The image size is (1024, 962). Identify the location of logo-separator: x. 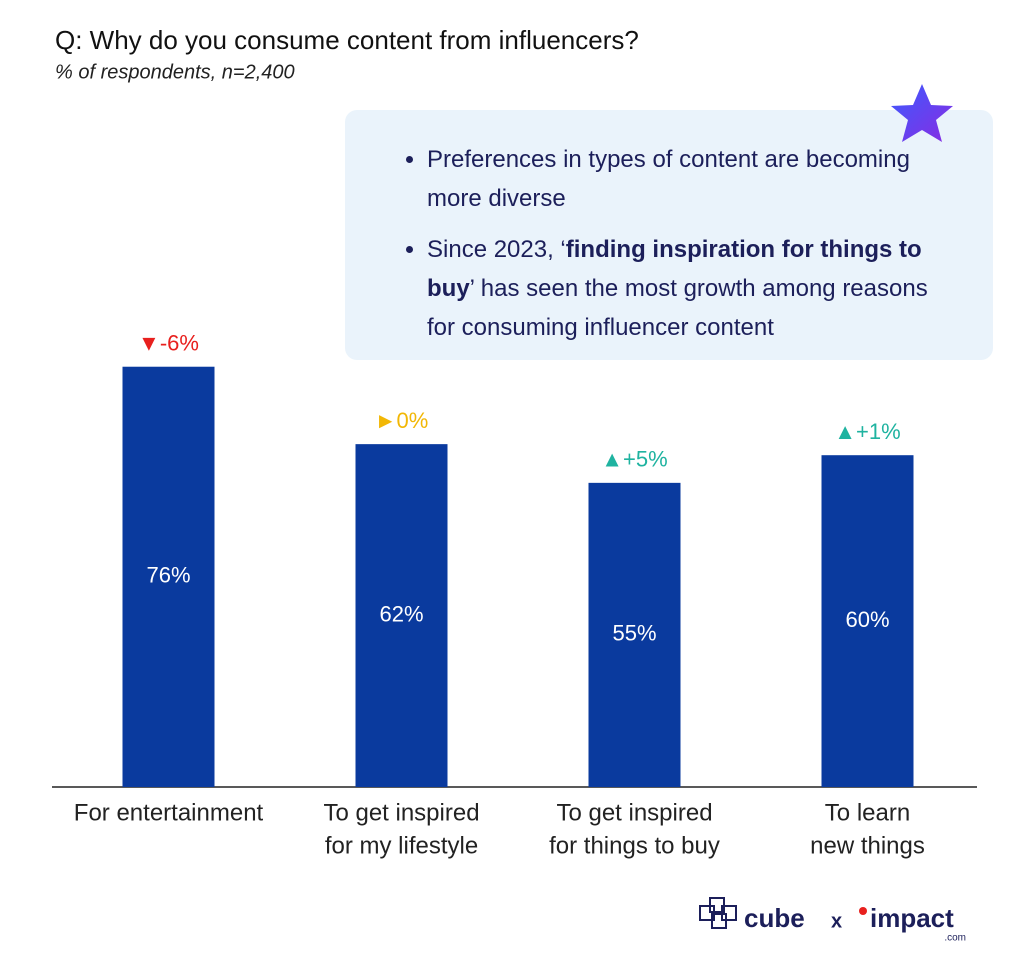
(836, 921).